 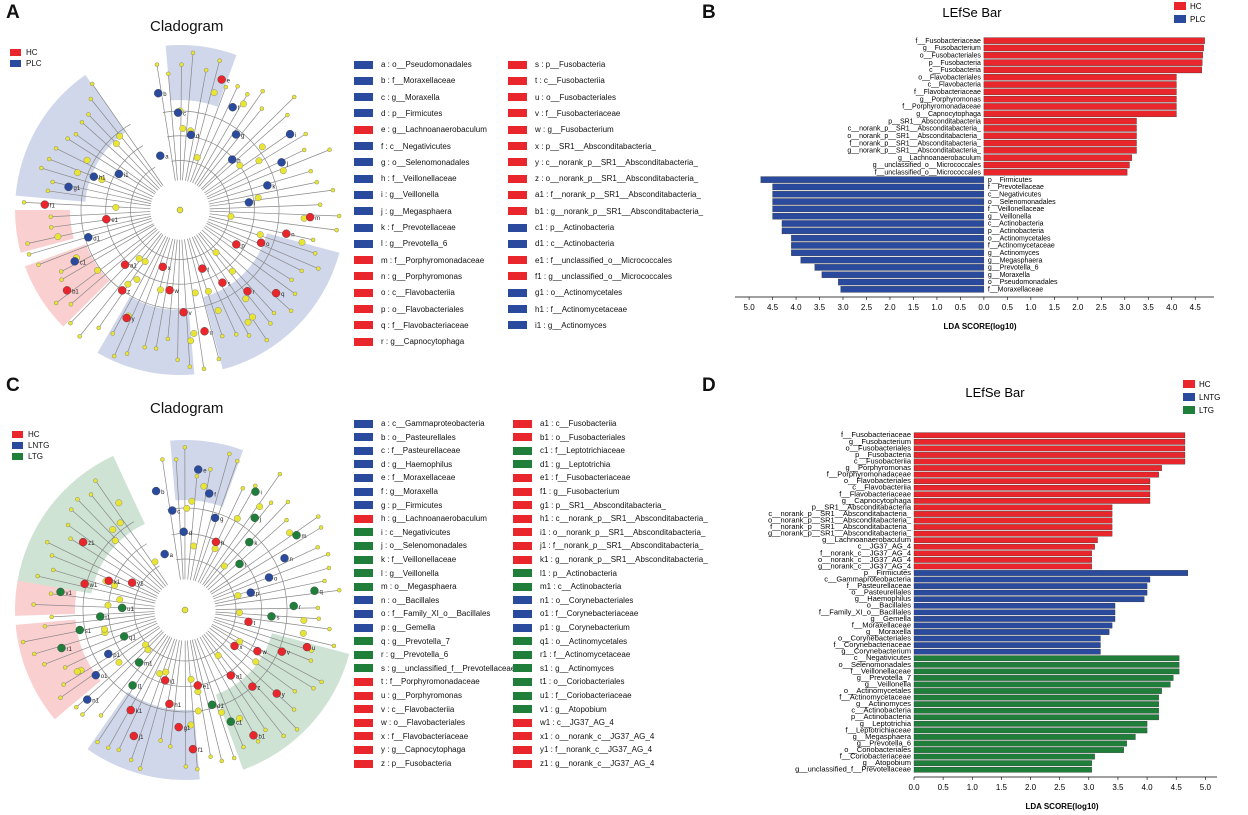 What do you see at coordinates (581, 309) in the screenshot?
I see `key-label: h1 : f__Actinomycetaceae` at bounding box center [581, 309].